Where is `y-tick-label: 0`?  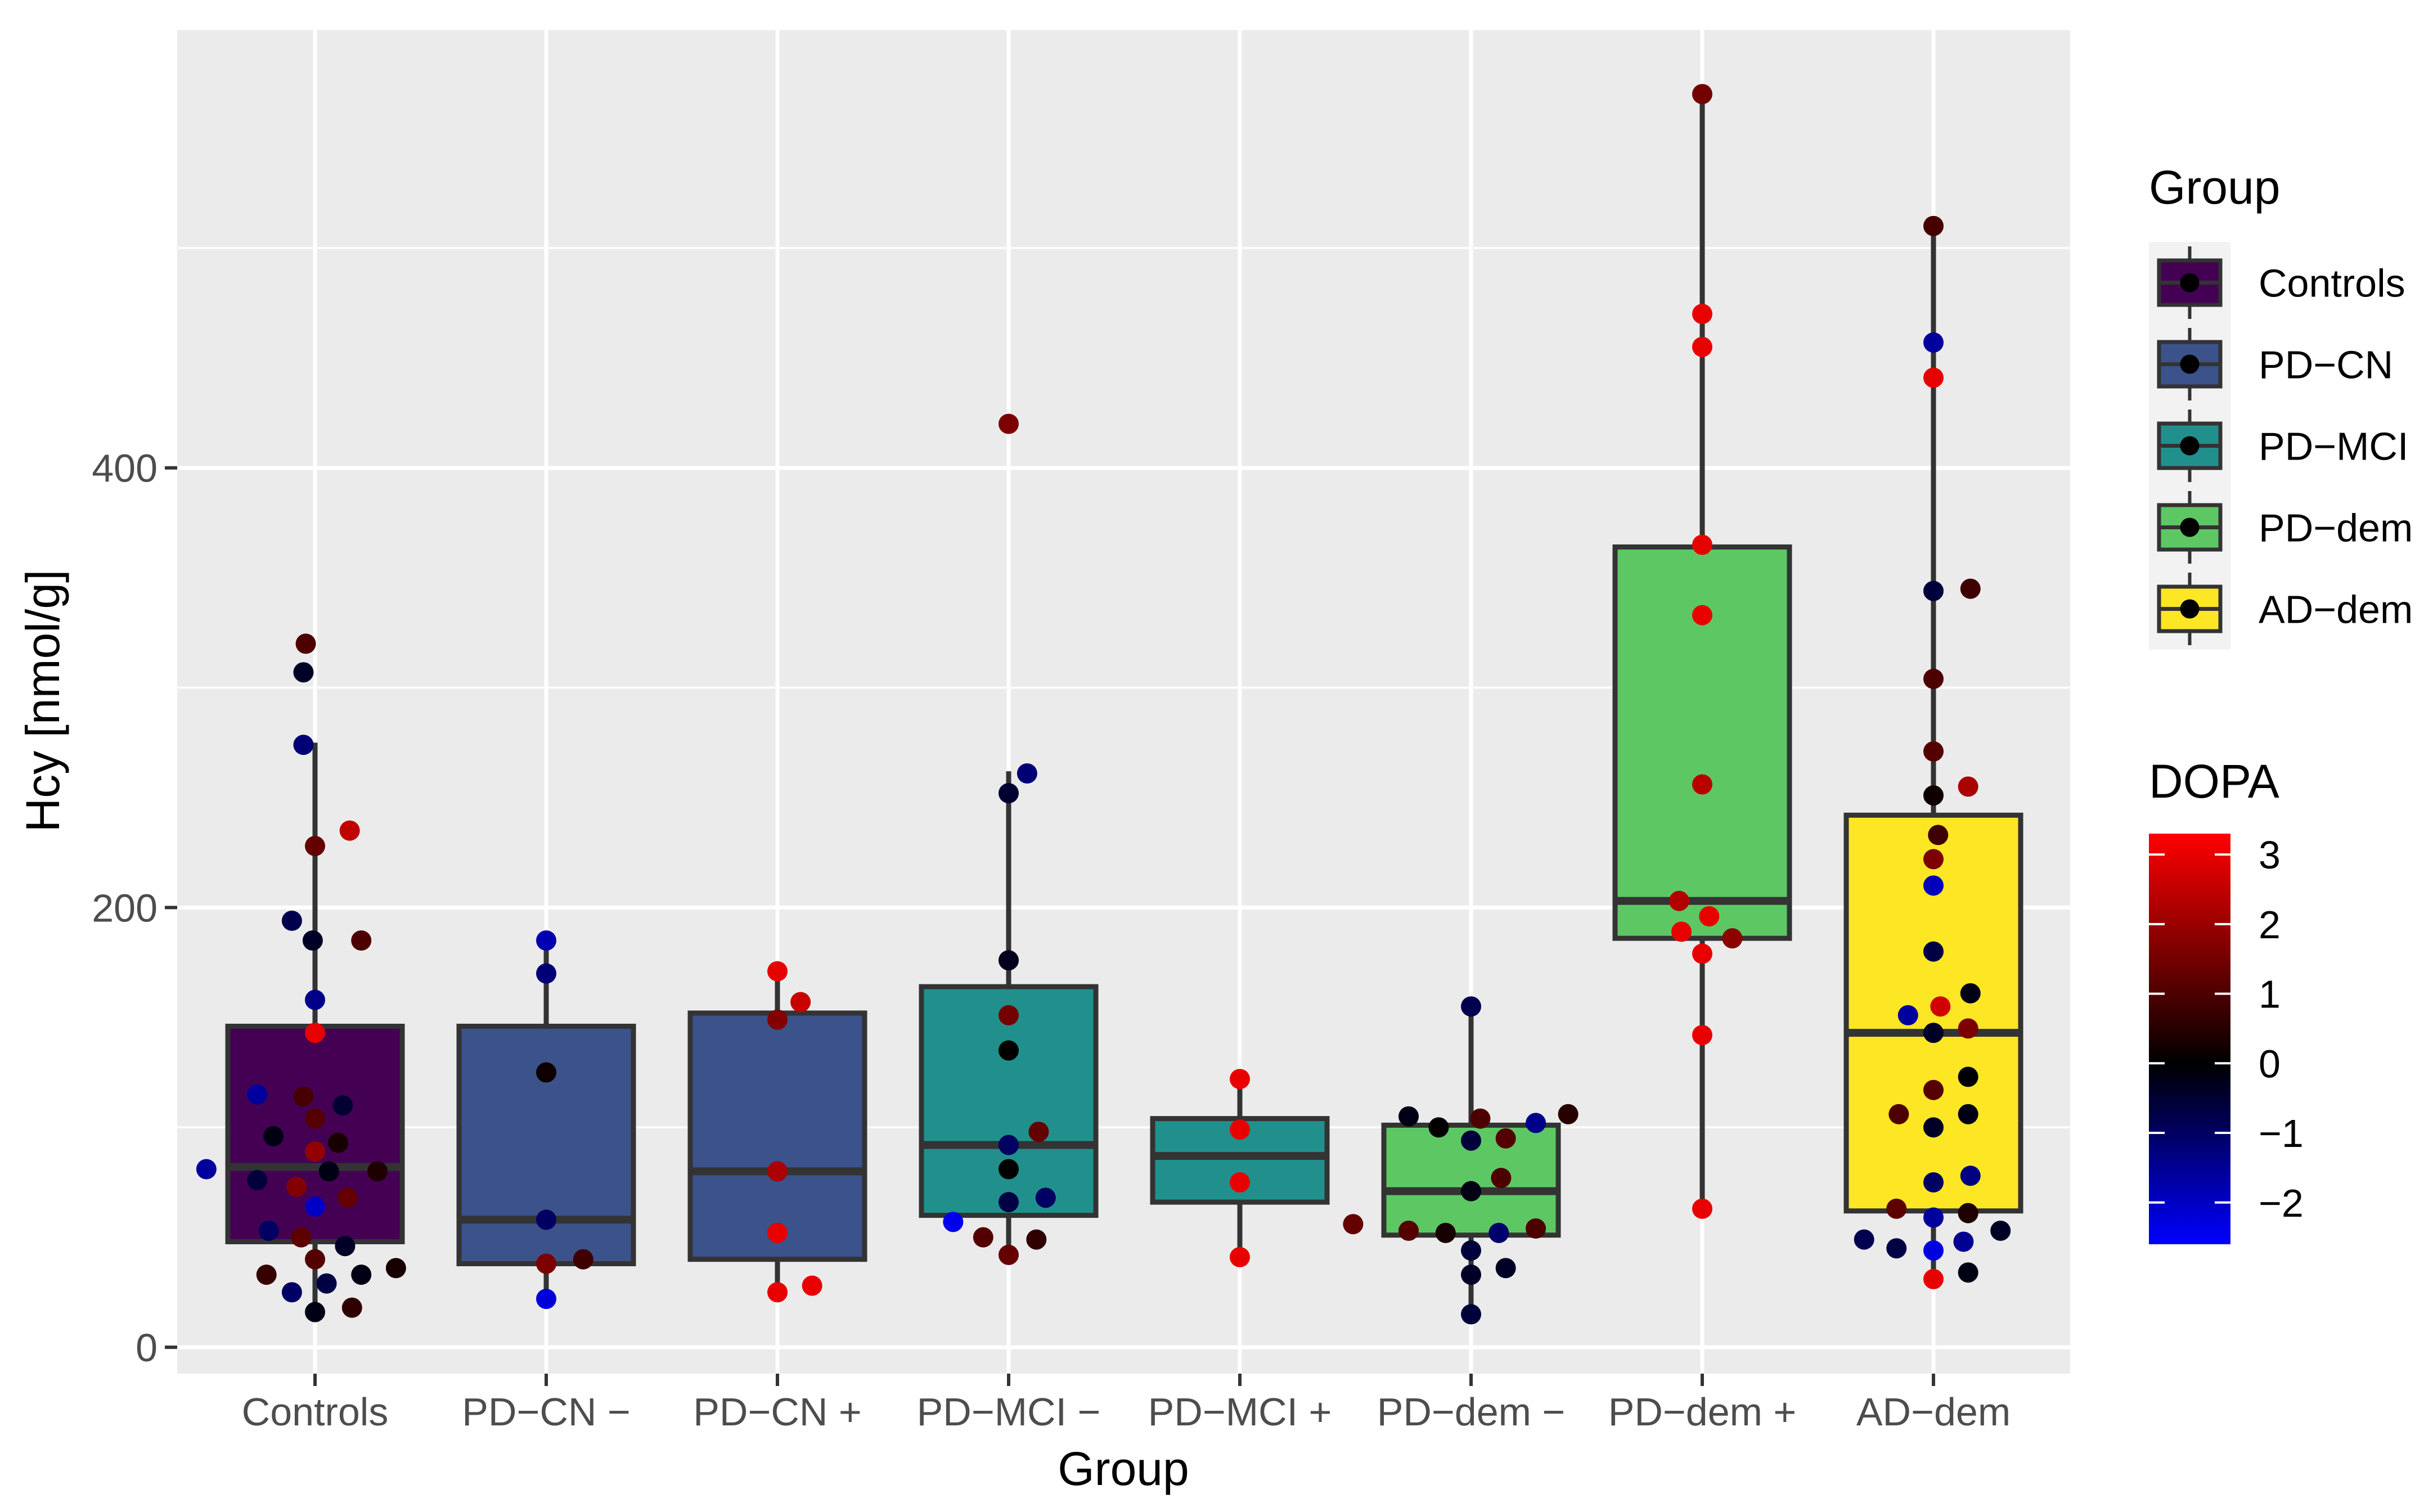 y-tick-label: 0 is located at coordinates (147, 1348).